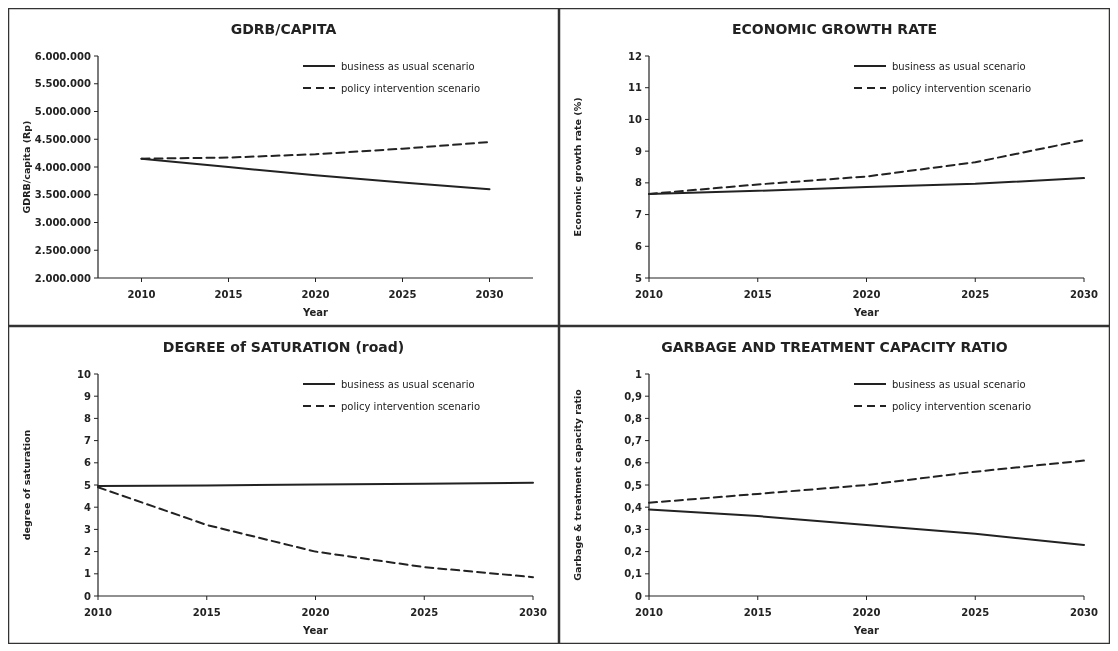  What do you see at coordinates (63, 167) in the screenshot?
I see `y-tick-label: 4.000.000` at bounding box center [63, 167].